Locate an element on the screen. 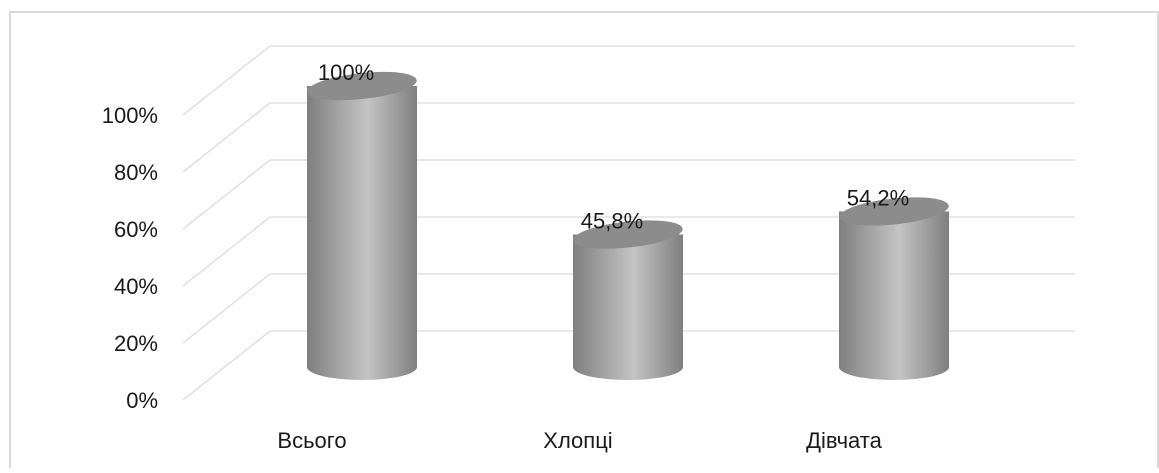 This screenshot has width=1159, height=473. x-tick-label: Хлопці is located at coordinates (577, 440).